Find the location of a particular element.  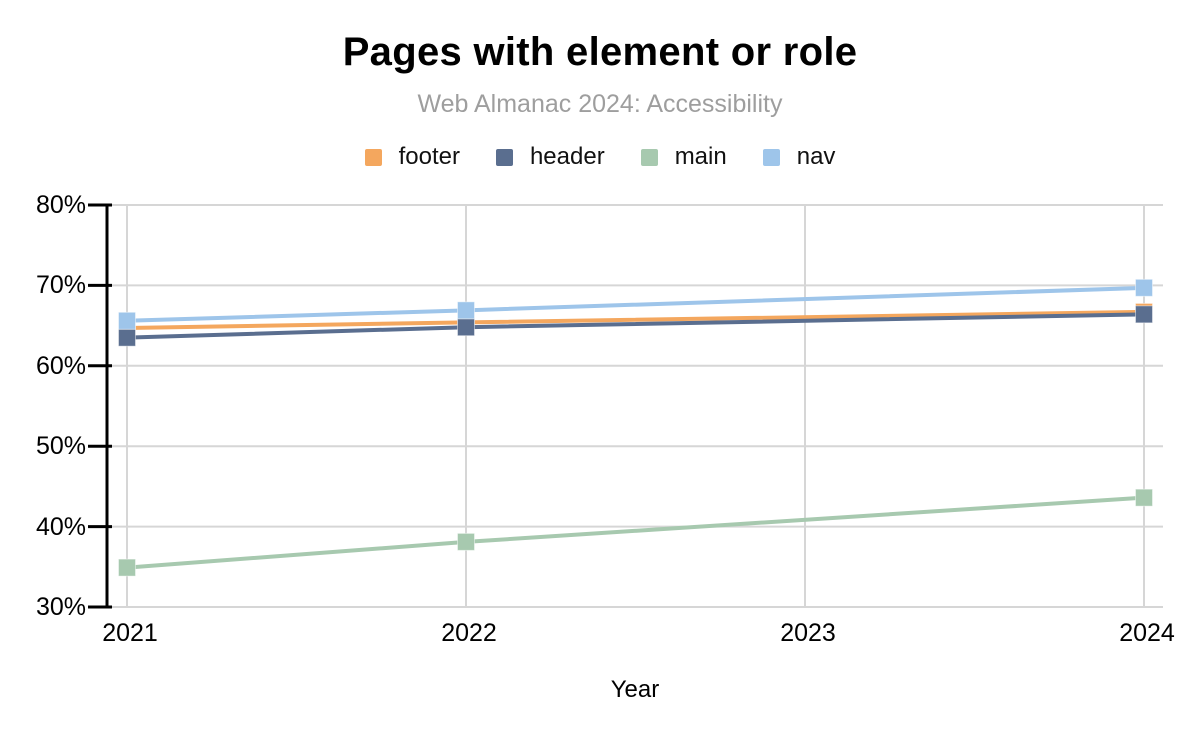

legend-item-header: header is located at coordinates (550, 157).